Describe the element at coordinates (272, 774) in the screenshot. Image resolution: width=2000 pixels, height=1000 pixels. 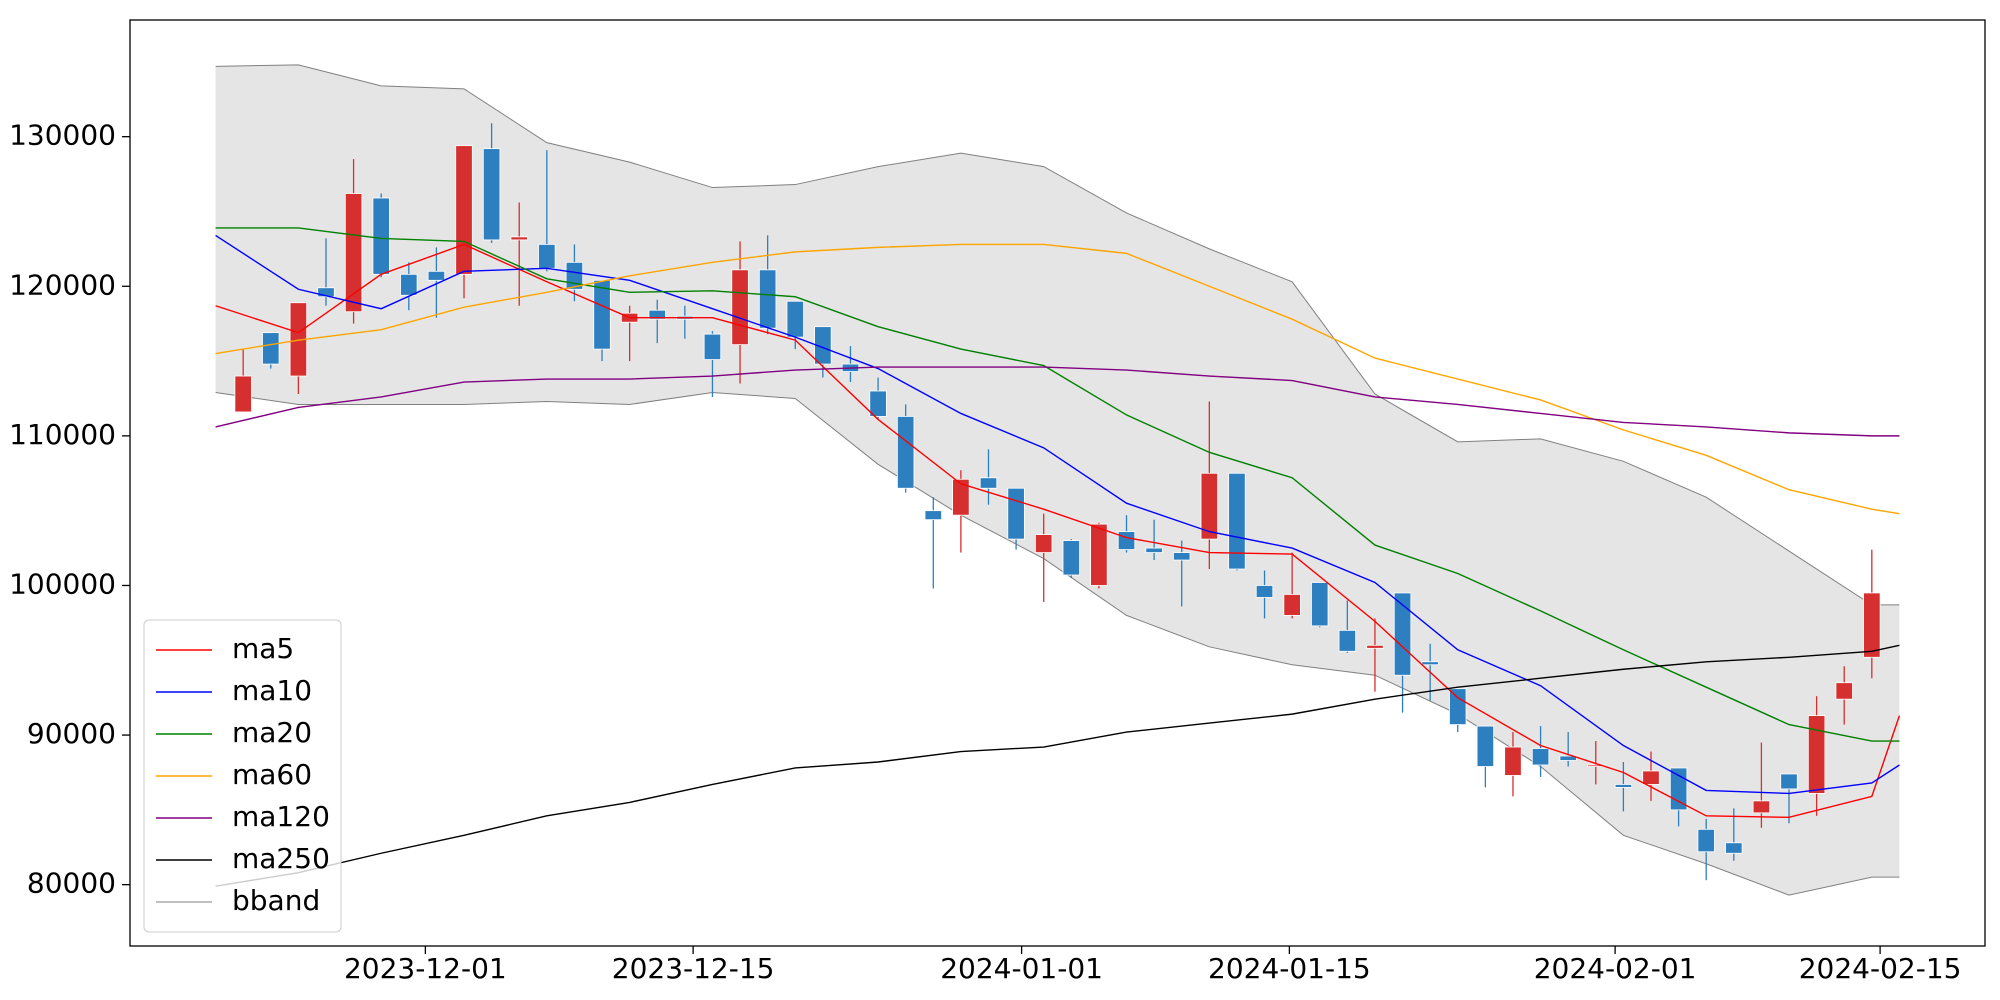
I see `legend-label: ma60` at that location.